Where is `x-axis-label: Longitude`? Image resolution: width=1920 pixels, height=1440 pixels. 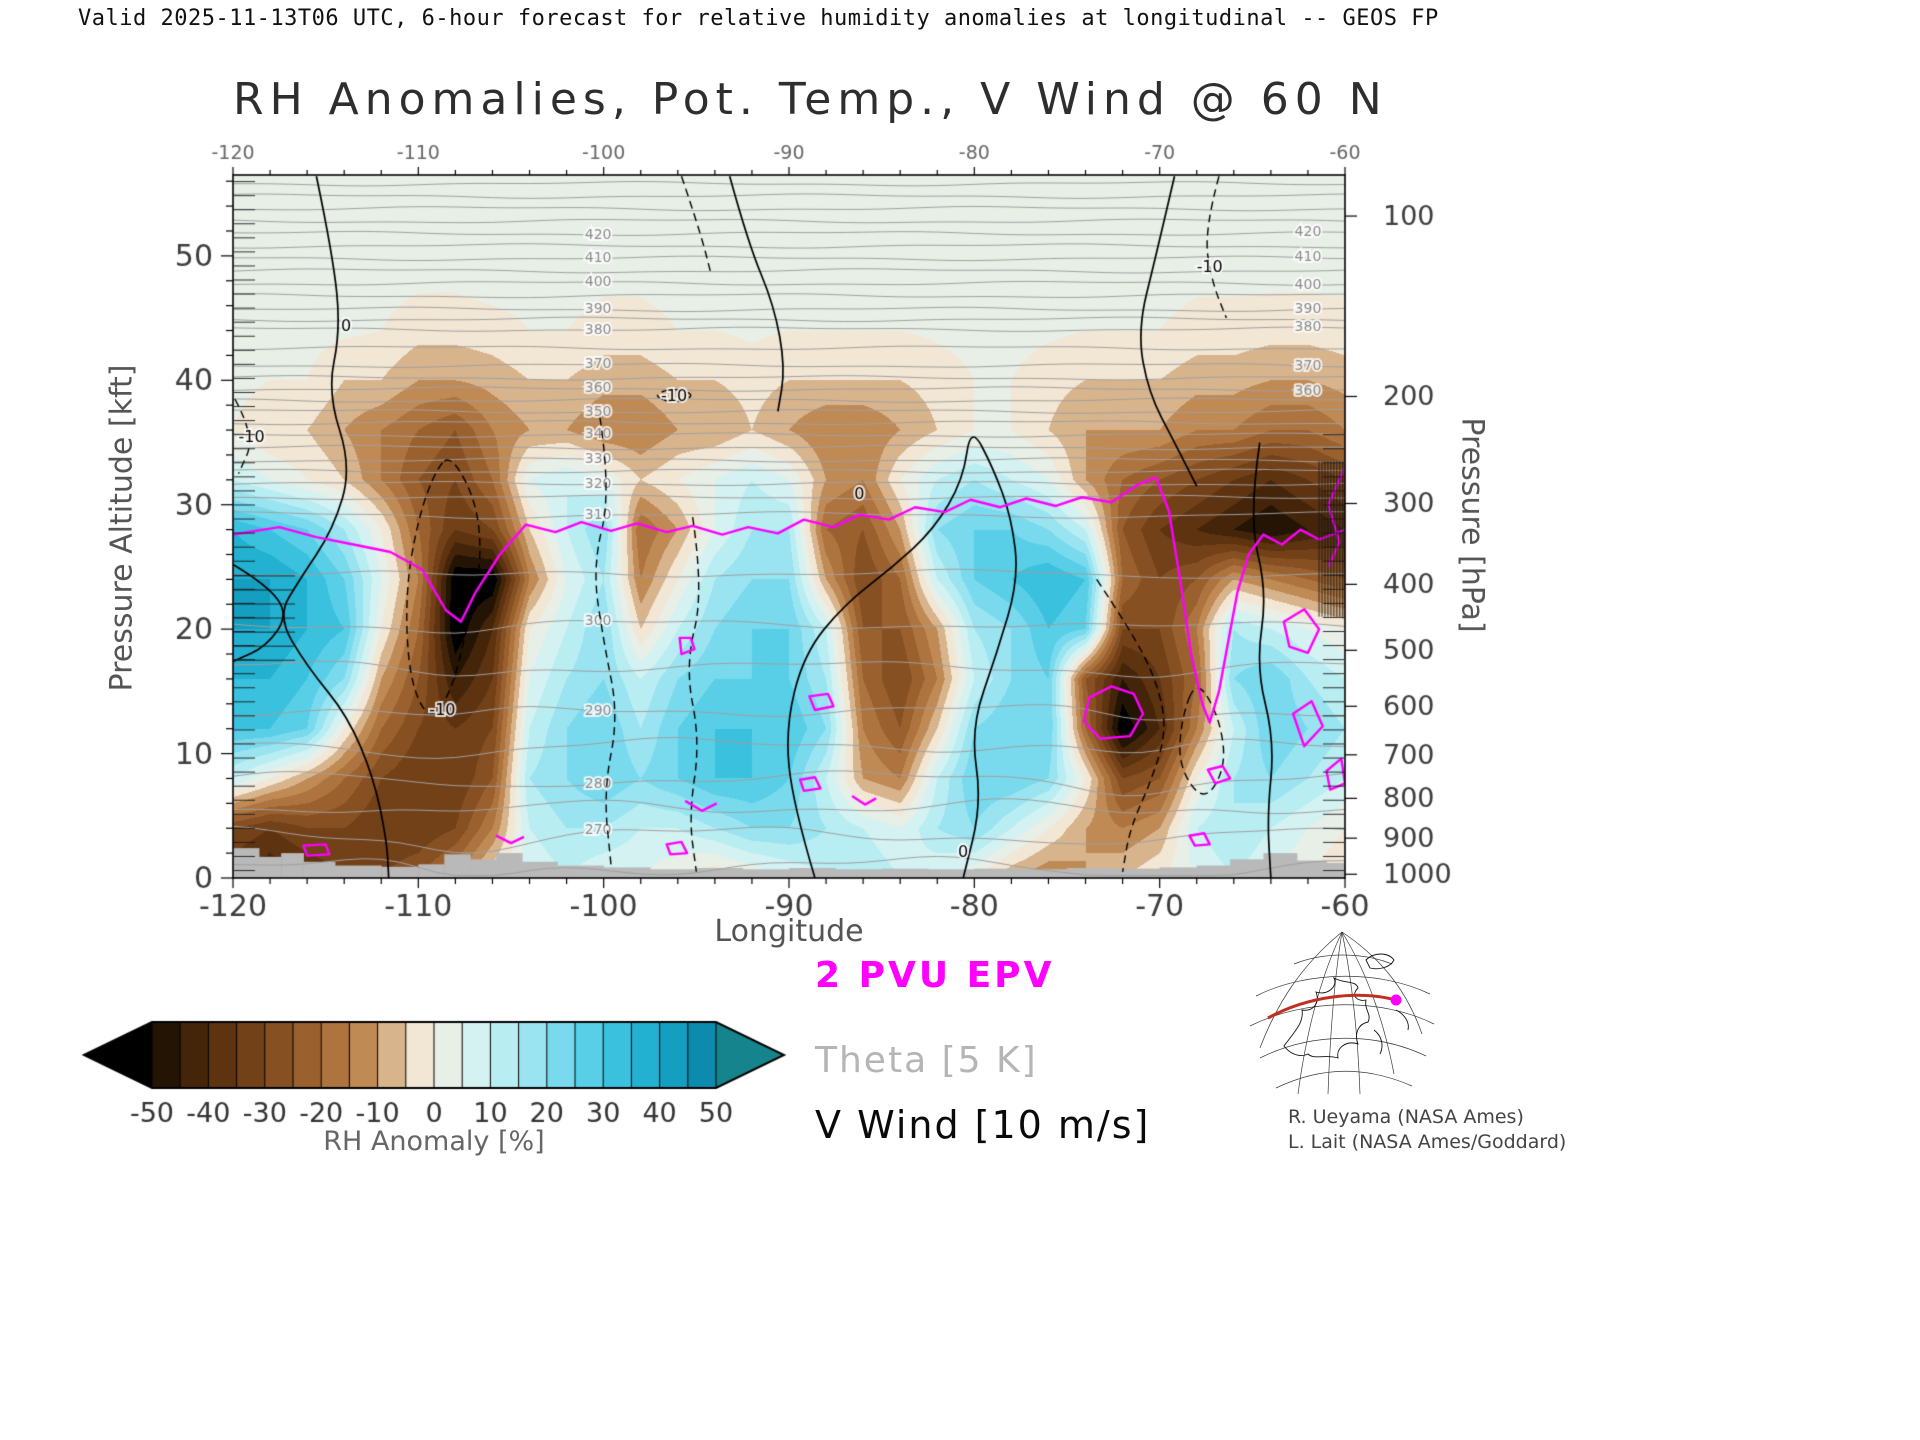
x-axis-label: Longitude is located at coordinates (789, 931).